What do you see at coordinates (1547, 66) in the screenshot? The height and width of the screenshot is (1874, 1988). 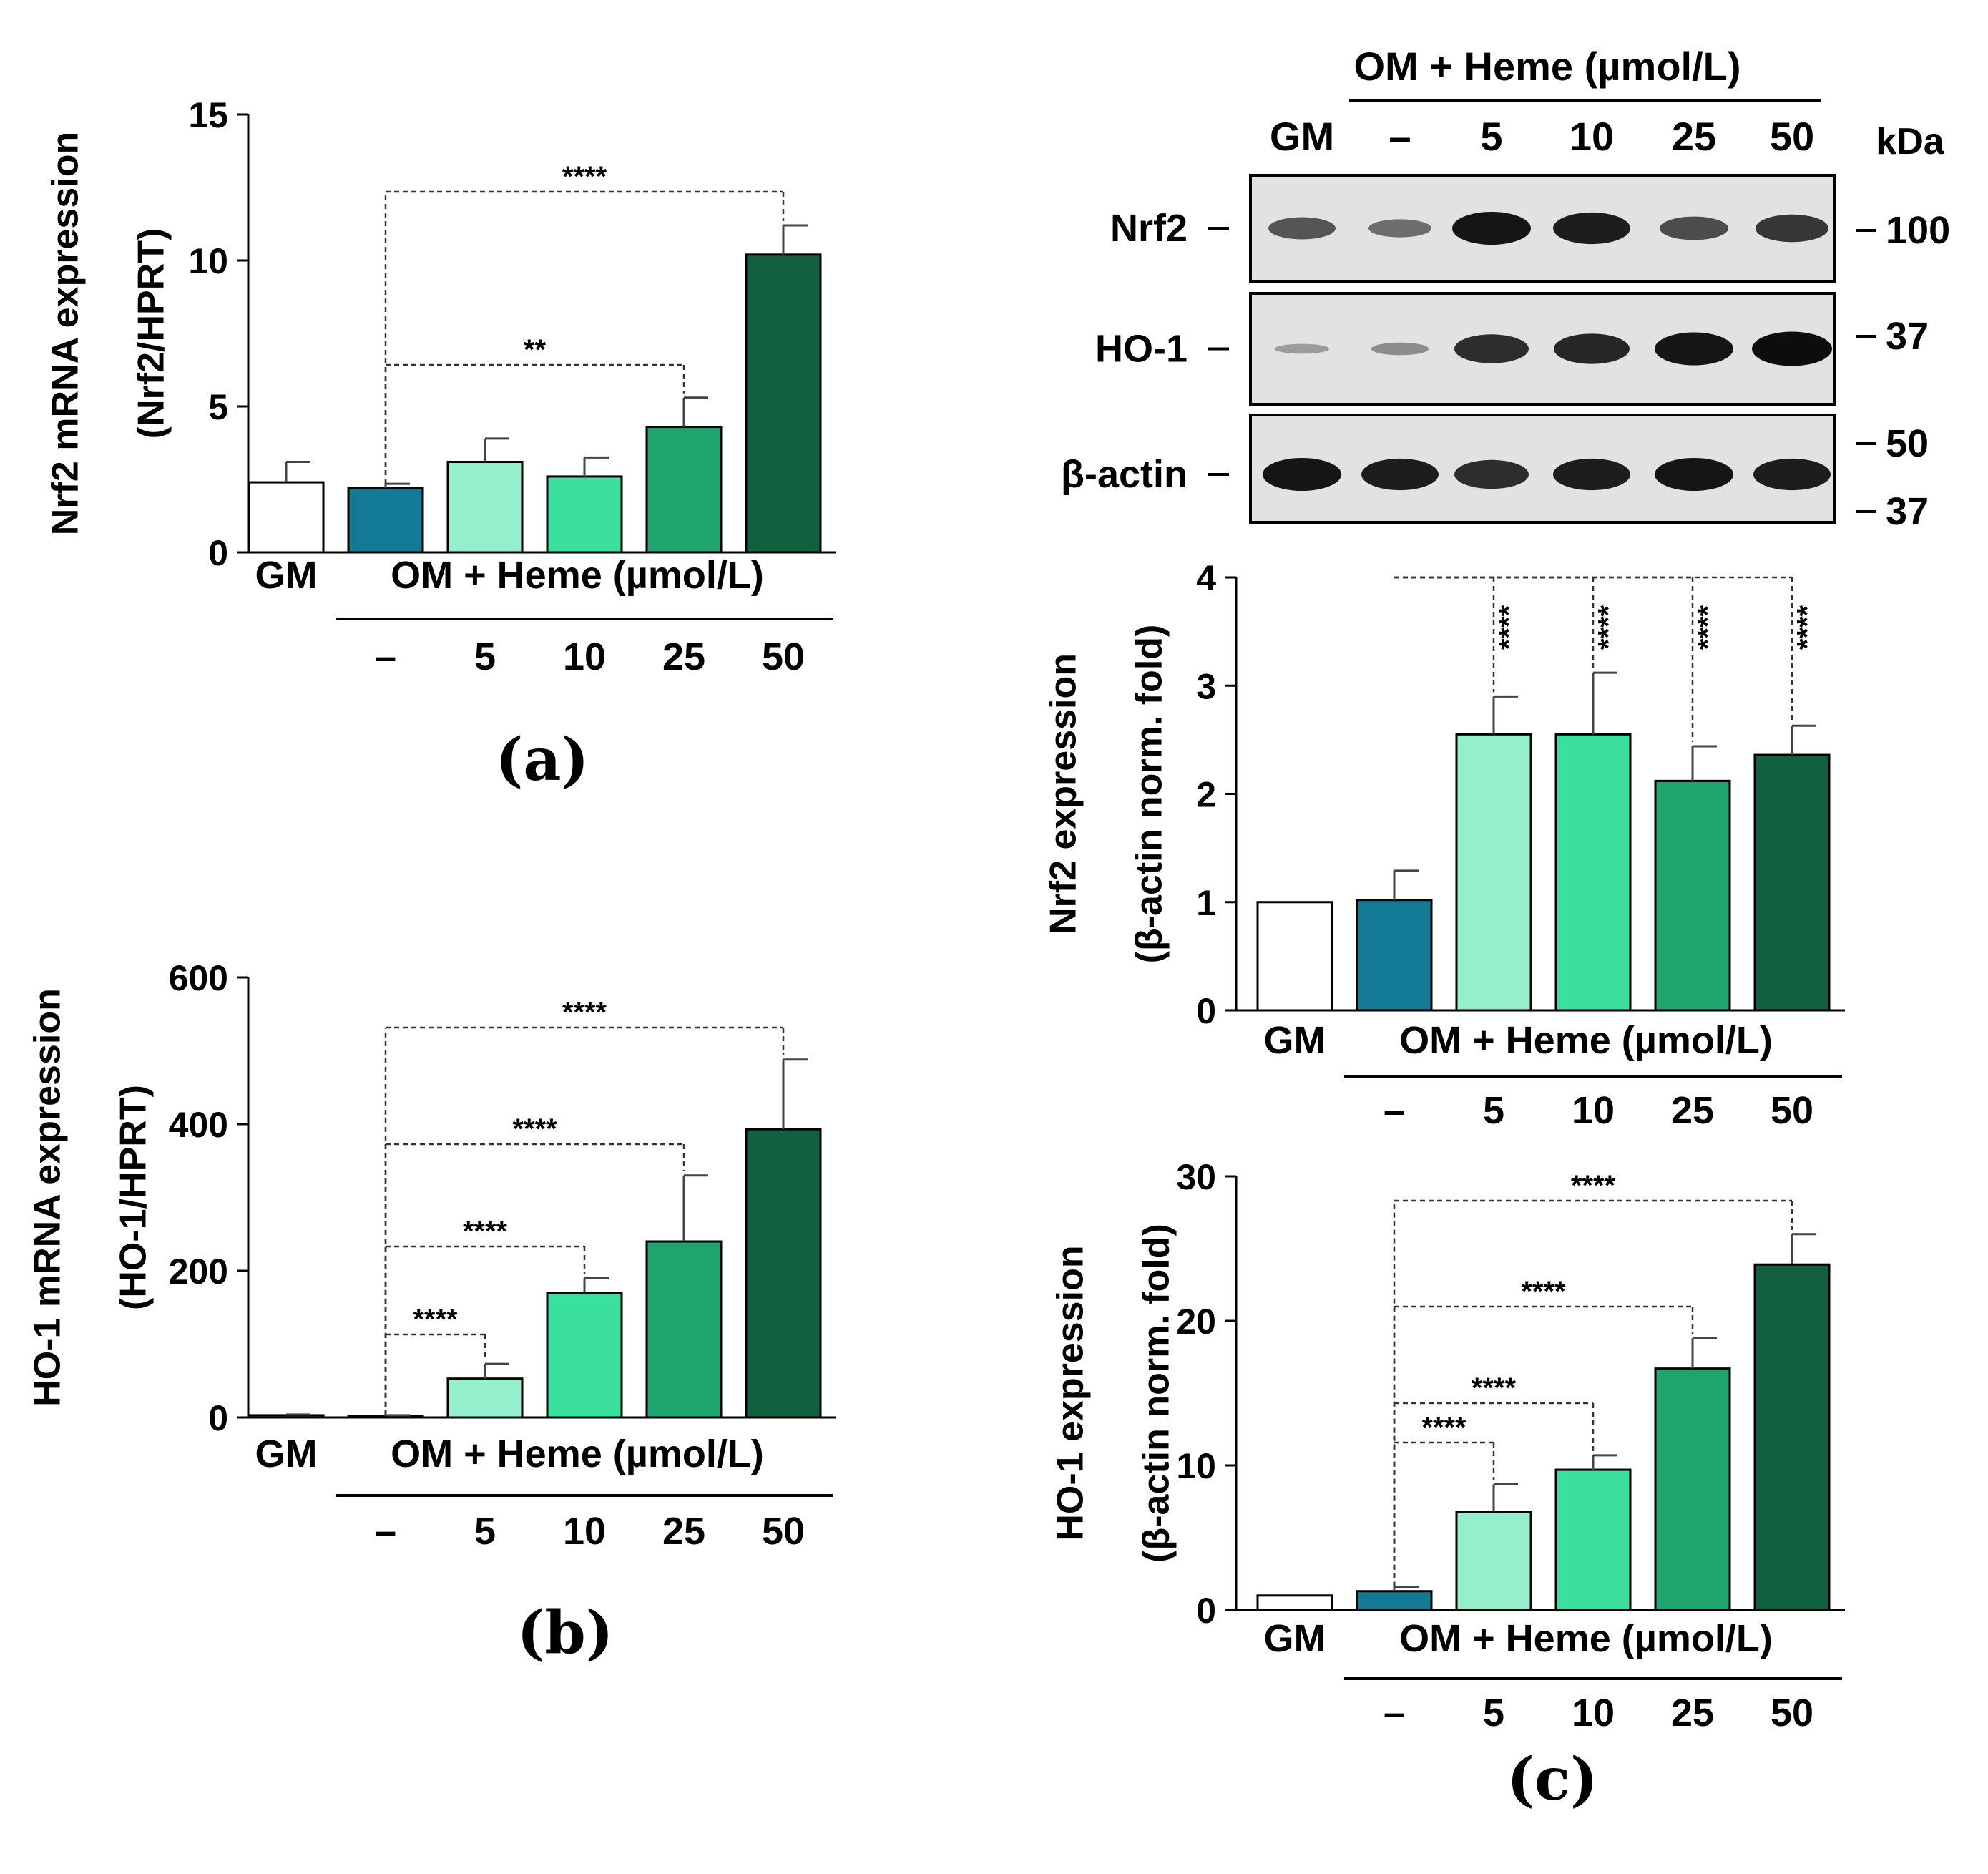 I see `blot-header: OM + Heme (µmol/L)` at bounding box center [1547, 66].